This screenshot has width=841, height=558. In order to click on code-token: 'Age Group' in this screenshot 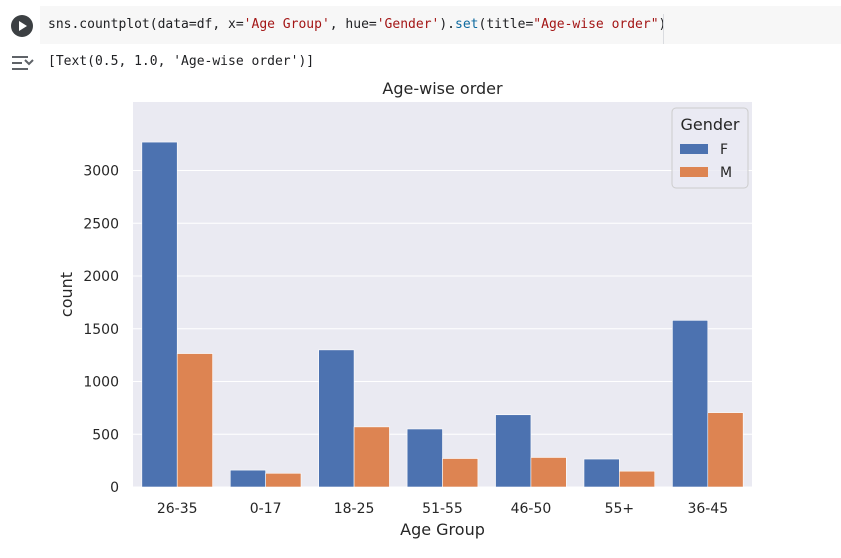, I will do `click(286, 24)`.